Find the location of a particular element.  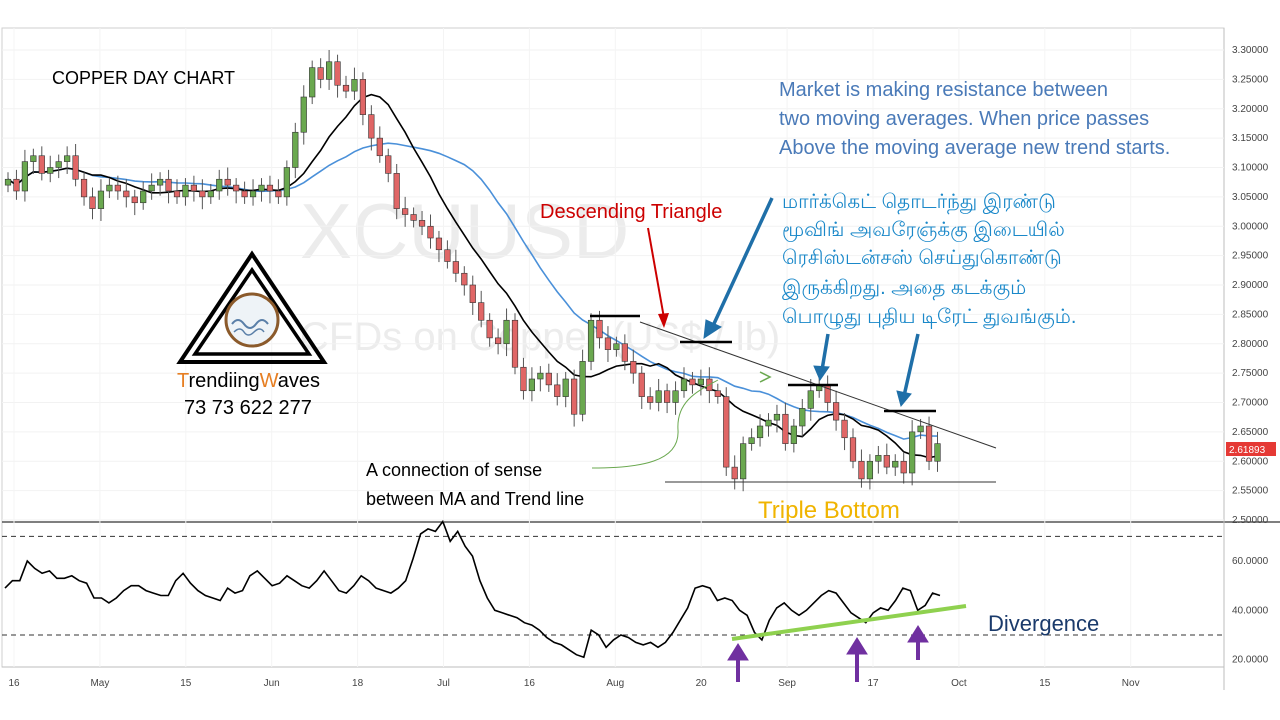

oscillator-tick-label: 60.0000 is located at coordinates (1250, 561).